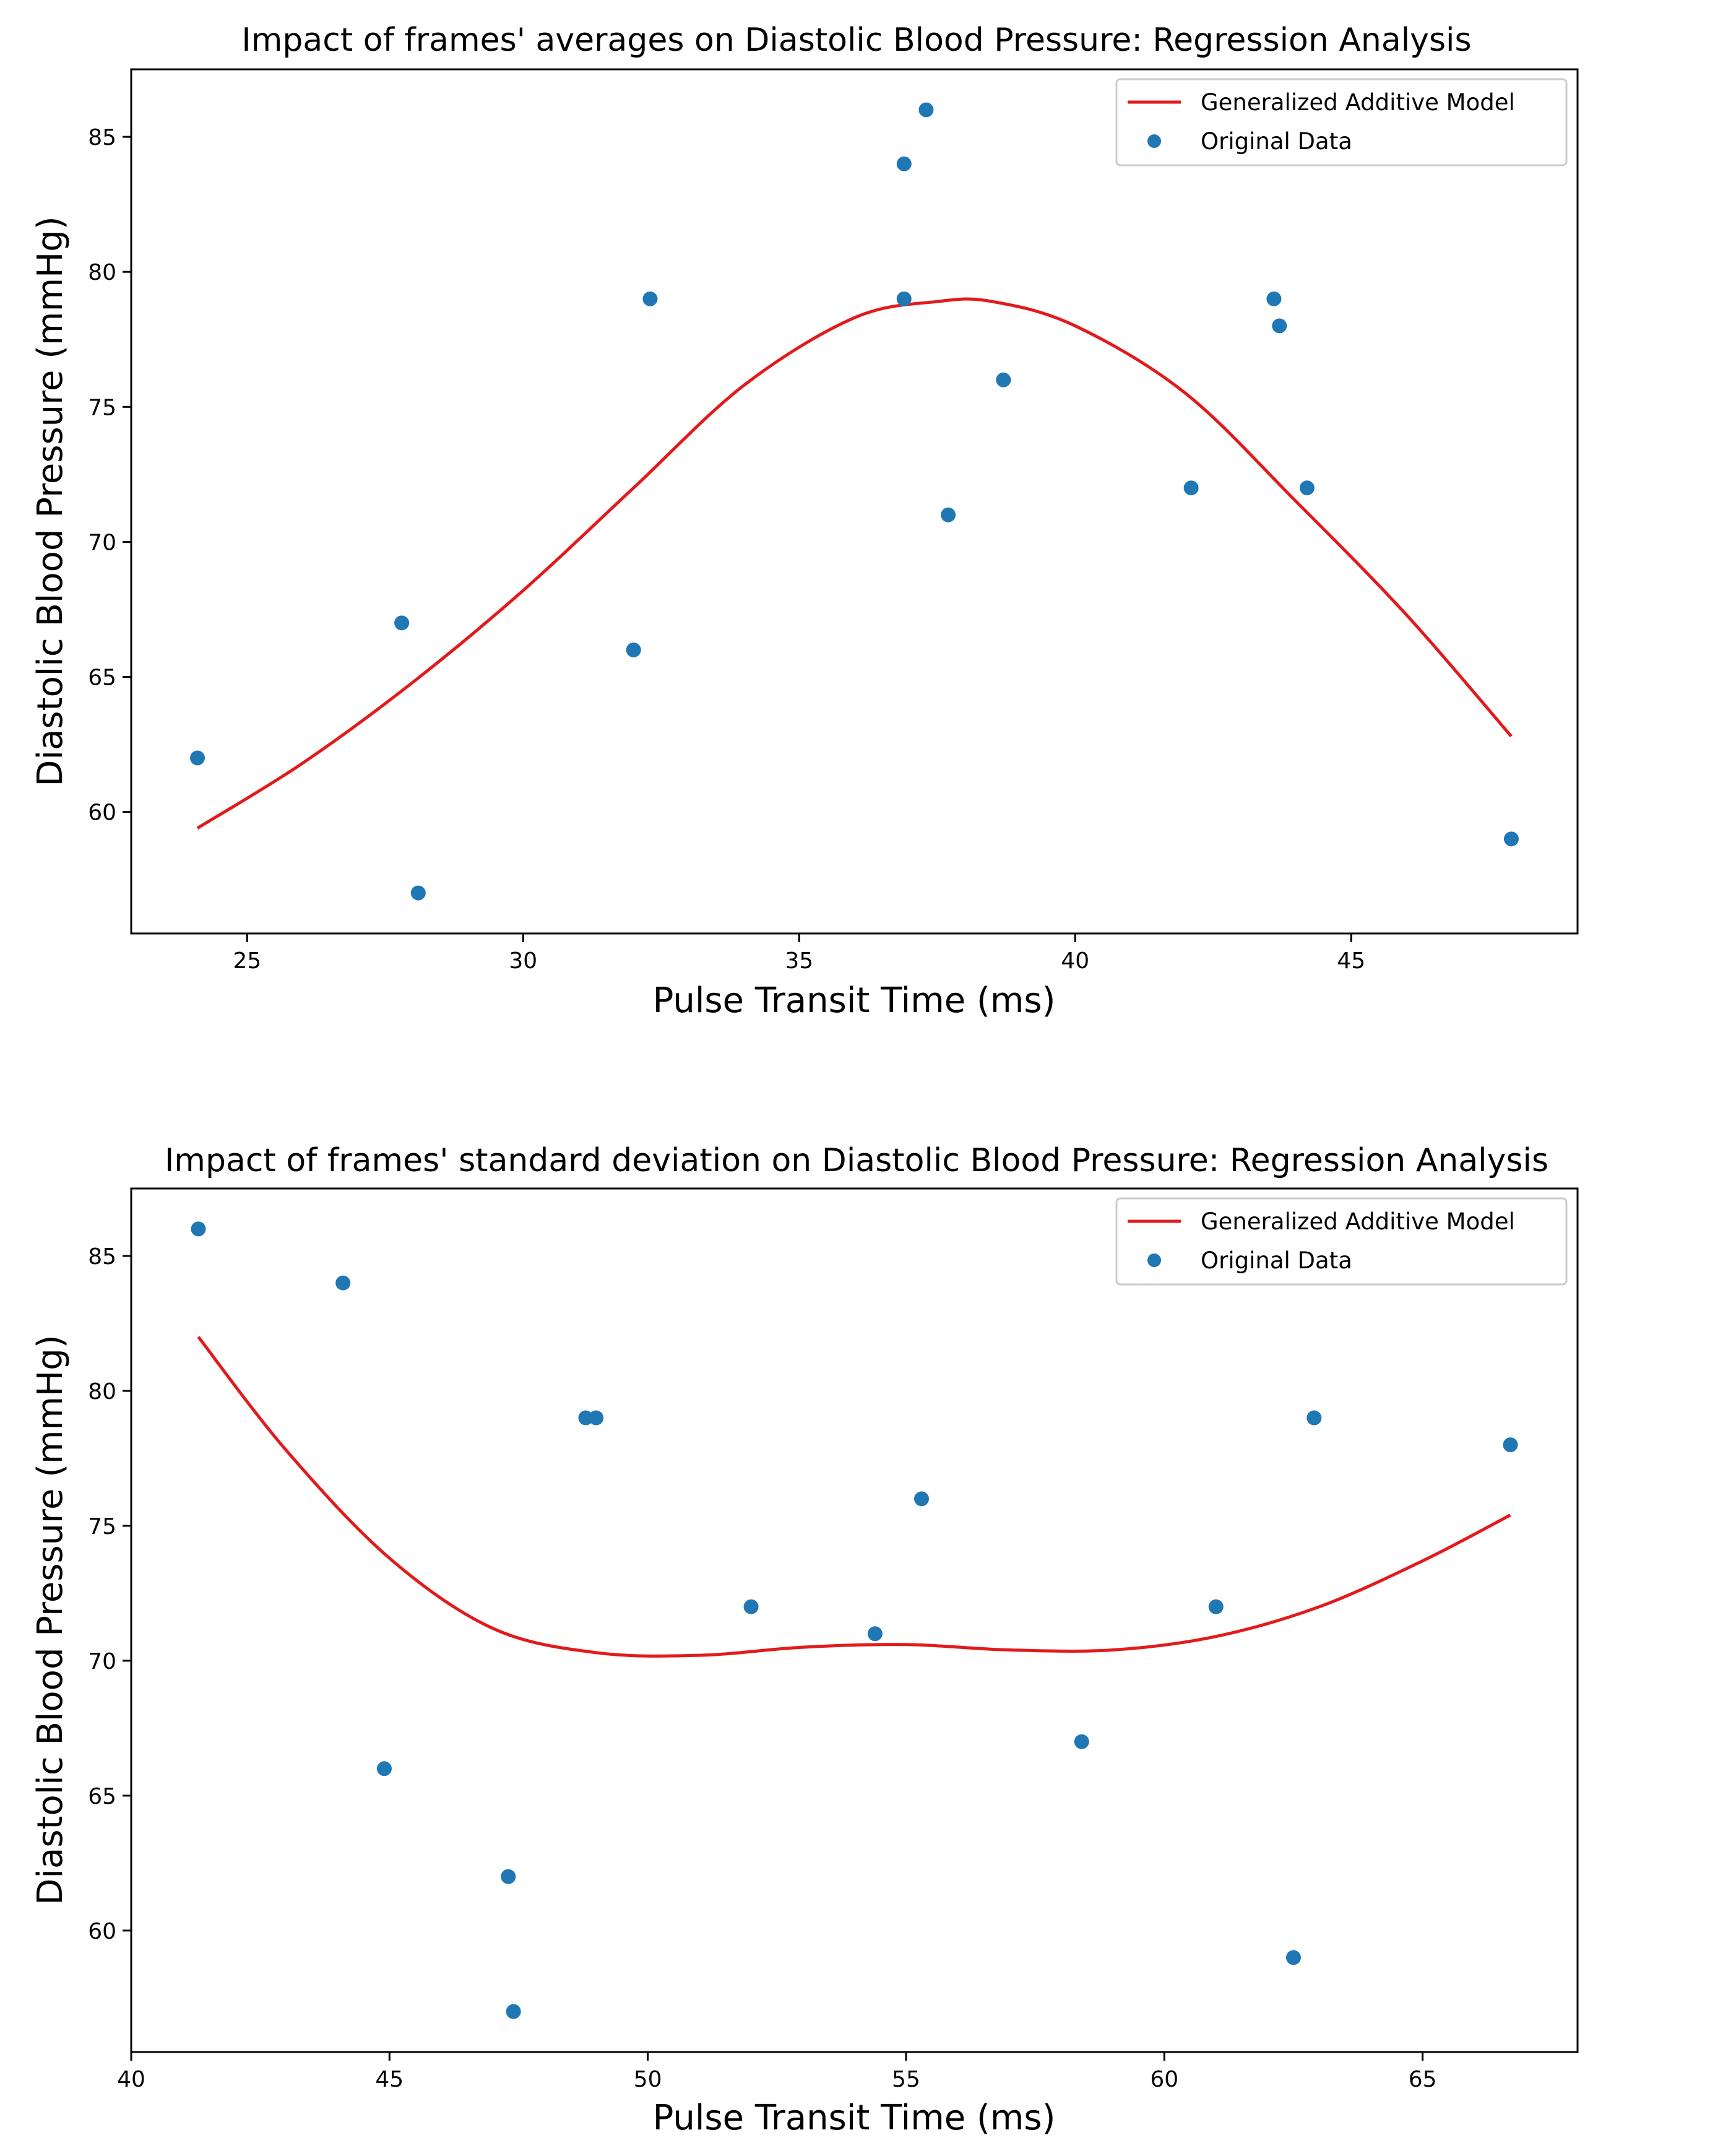  Describe the element at coordinates (1164, 2079) in the screenshot. I see `chart-2-x-tick-label-60: 60` at that location.